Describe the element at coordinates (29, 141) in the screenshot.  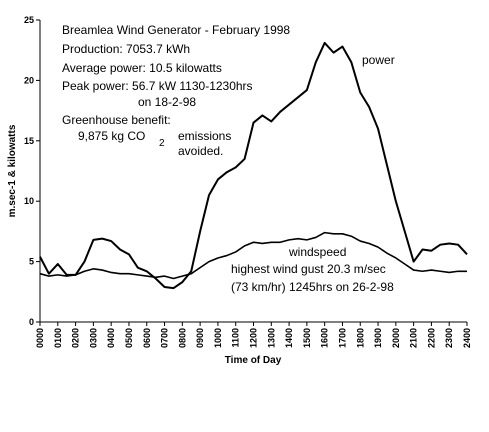
I see `y-tick-label: 15` at that location.